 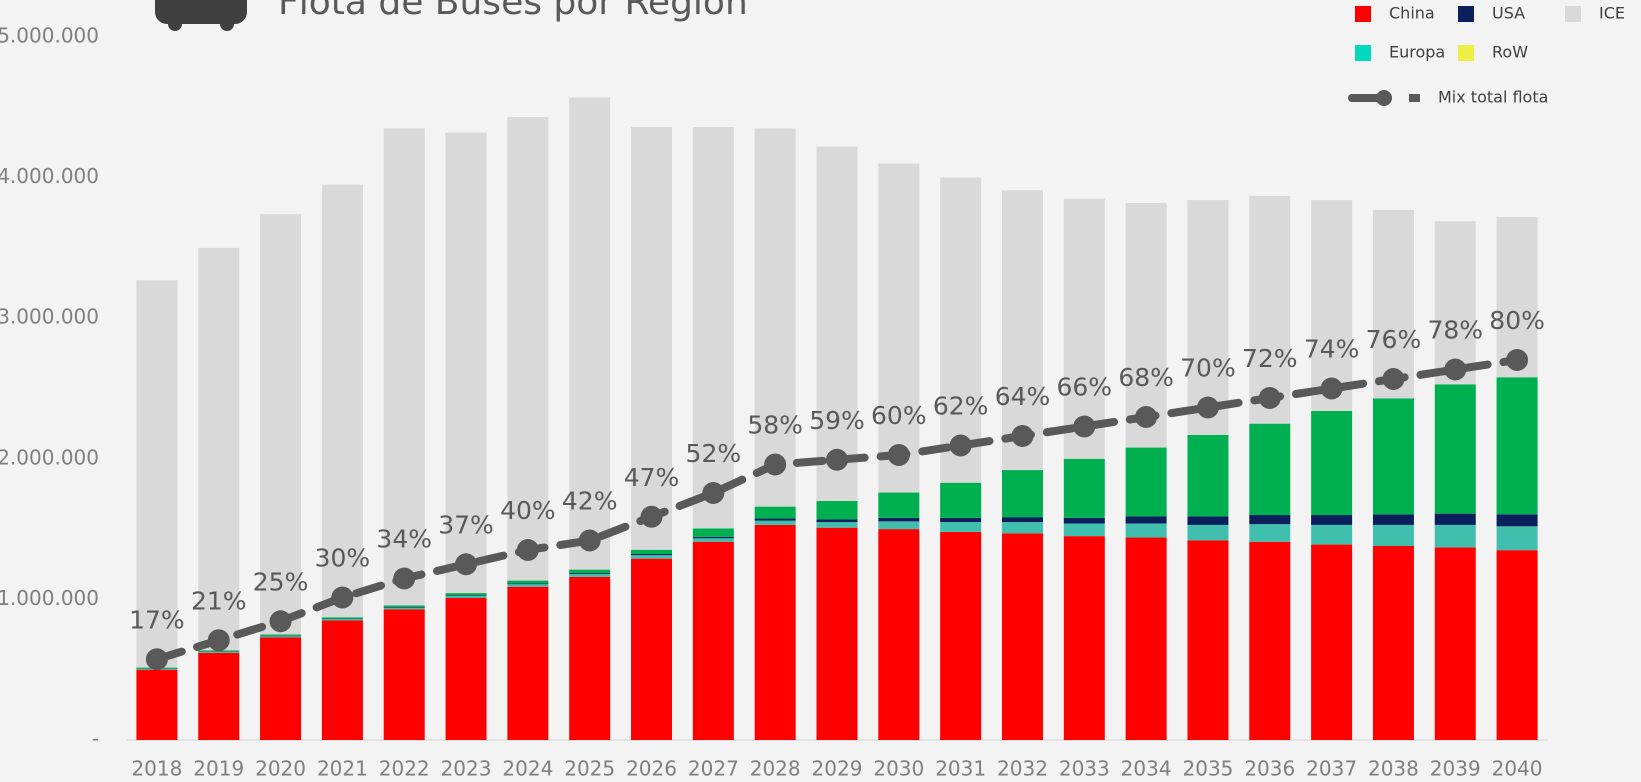 I want to click on legend-label: Europa, so click(x=1417, y=52).